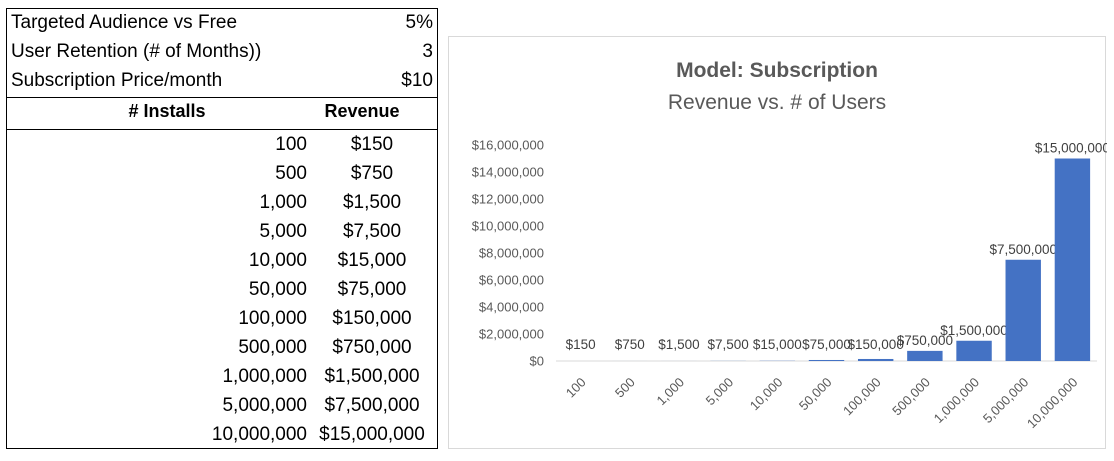 The width and height of the screenshot is (1114, 461). What do you see at coordinates (372, 347) in the screenshot?
I see `revenue-cell: $750,000` at bounding box center [372, 347].